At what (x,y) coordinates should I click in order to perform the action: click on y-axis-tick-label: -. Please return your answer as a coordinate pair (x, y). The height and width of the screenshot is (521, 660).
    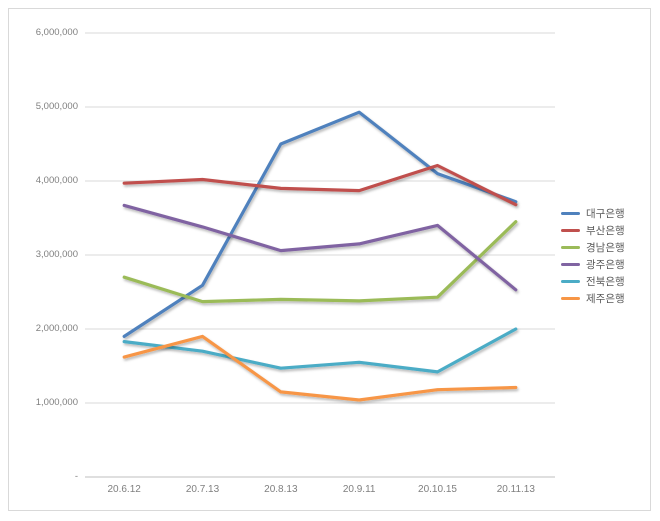
    Looking at the image, I should click on (76, 476).